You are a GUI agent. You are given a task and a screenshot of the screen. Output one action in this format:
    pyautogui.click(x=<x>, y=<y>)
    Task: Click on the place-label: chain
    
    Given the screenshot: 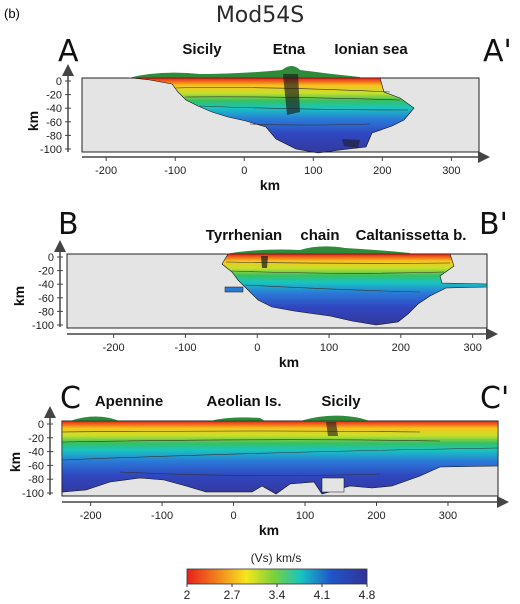 What is the action you would take?
    pyautogui.click(x=319, y=235)
    